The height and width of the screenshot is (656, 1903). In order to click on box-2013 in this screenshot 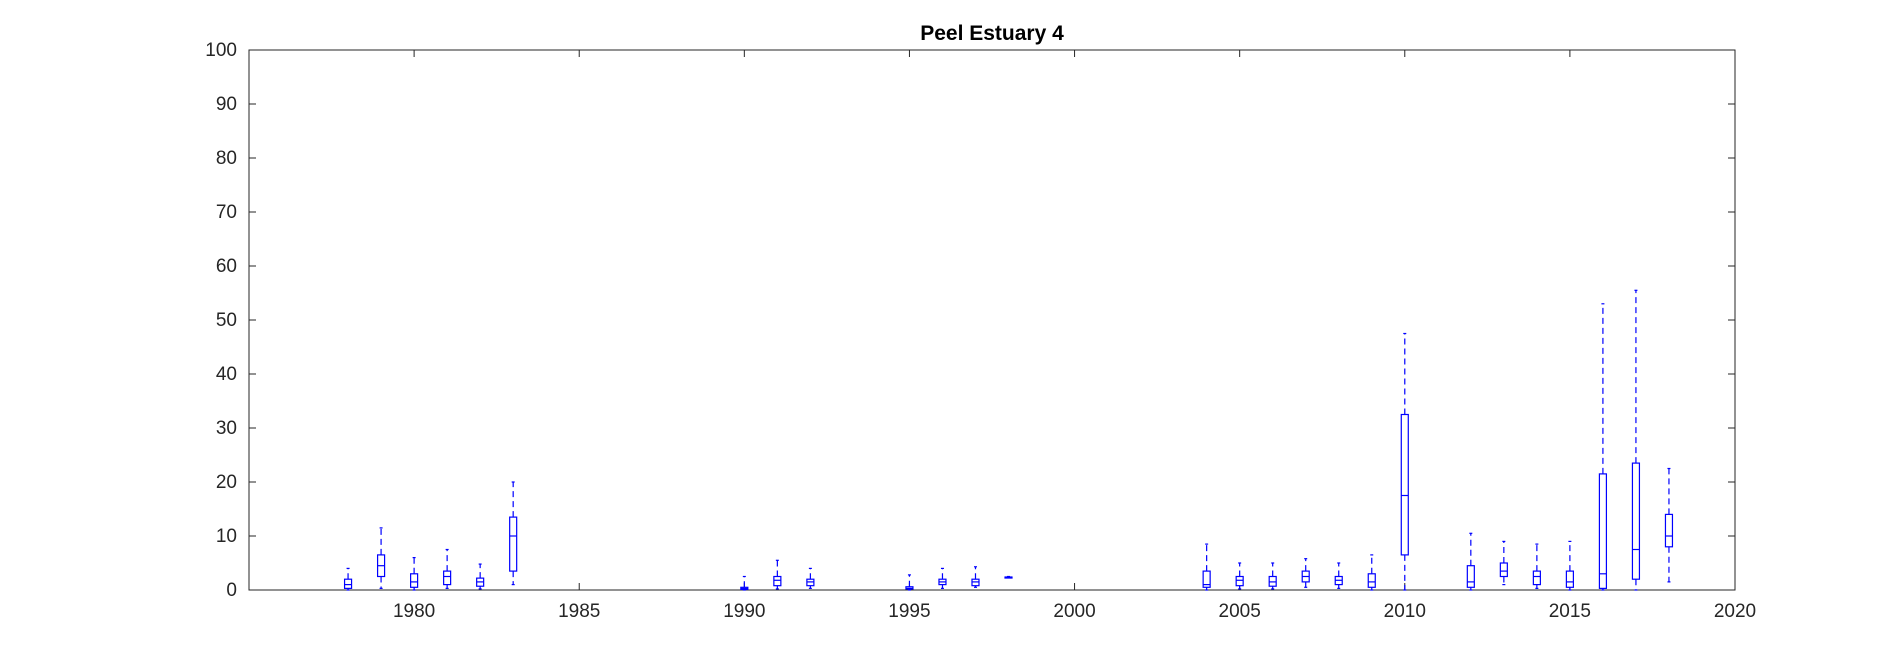, I will do `click(1503, 563)`.